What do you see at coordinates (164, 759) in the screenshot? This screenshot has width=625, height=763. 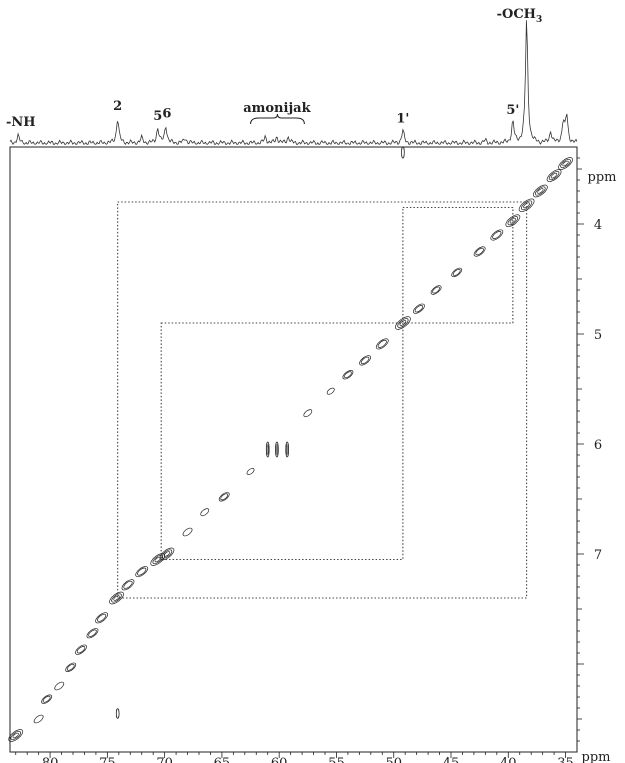 I see `x-tick-label-70: 70` at bounding box center [164, 759].